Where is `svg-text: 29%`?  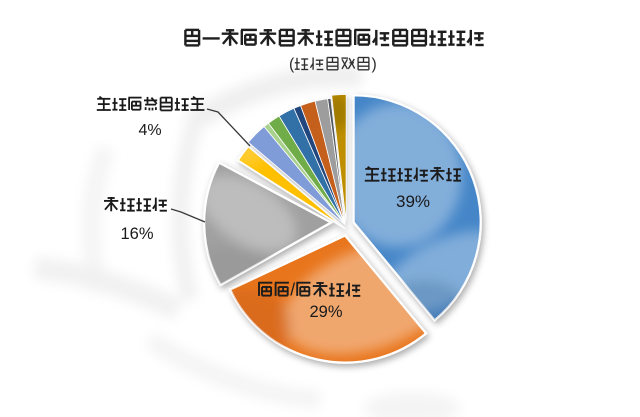 svg-text: 29% is located at coordinates (325, 312).